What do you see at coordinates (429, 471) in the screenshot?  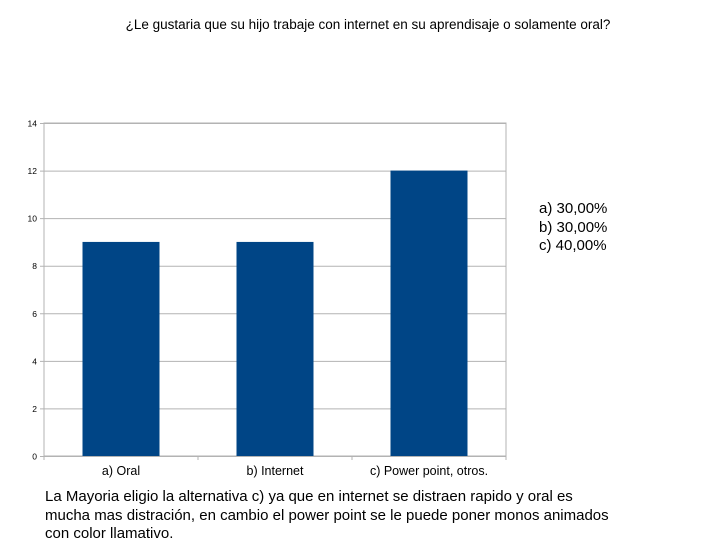 I see `x-category-label-3: c) Power point, otros.` at bounding box center [429, 471].